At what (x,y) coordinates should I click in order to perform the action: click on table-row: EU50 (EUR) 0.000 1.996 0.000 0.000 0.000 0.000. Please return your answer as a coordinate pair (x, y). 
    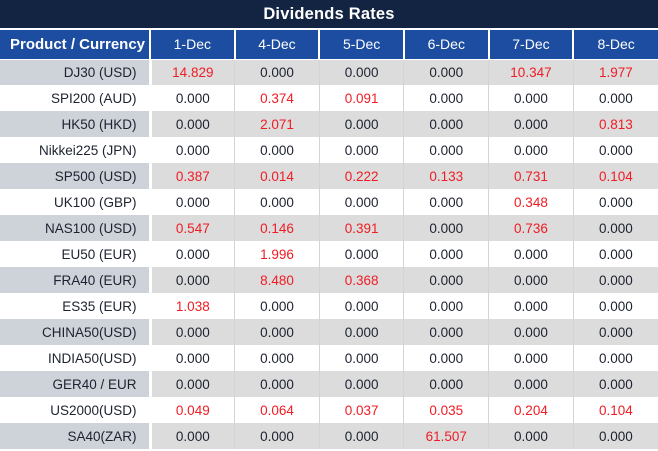
    Looking at the image, I should click on (329, 254).